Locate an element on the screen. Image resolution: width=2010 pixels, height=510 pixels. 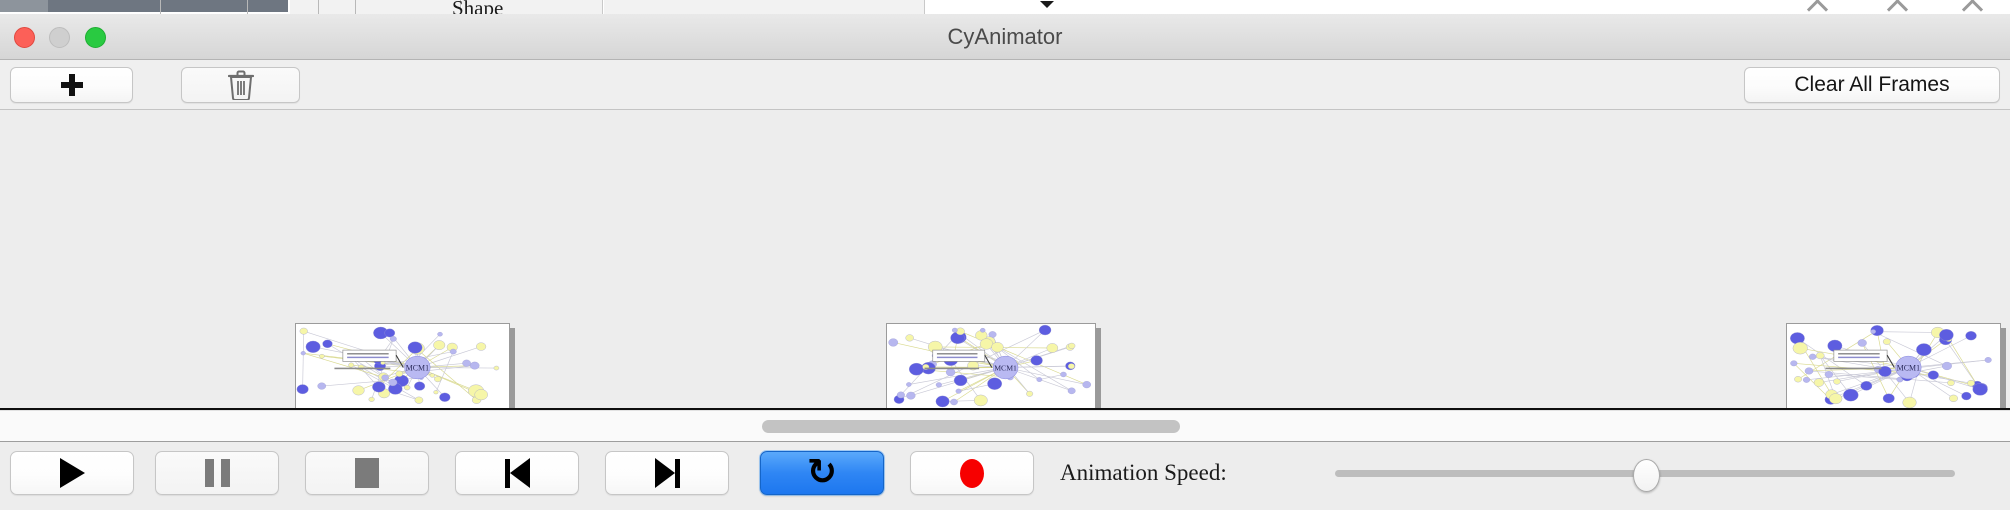
background-shape-label: Shape is located at coordinates (478, 7).